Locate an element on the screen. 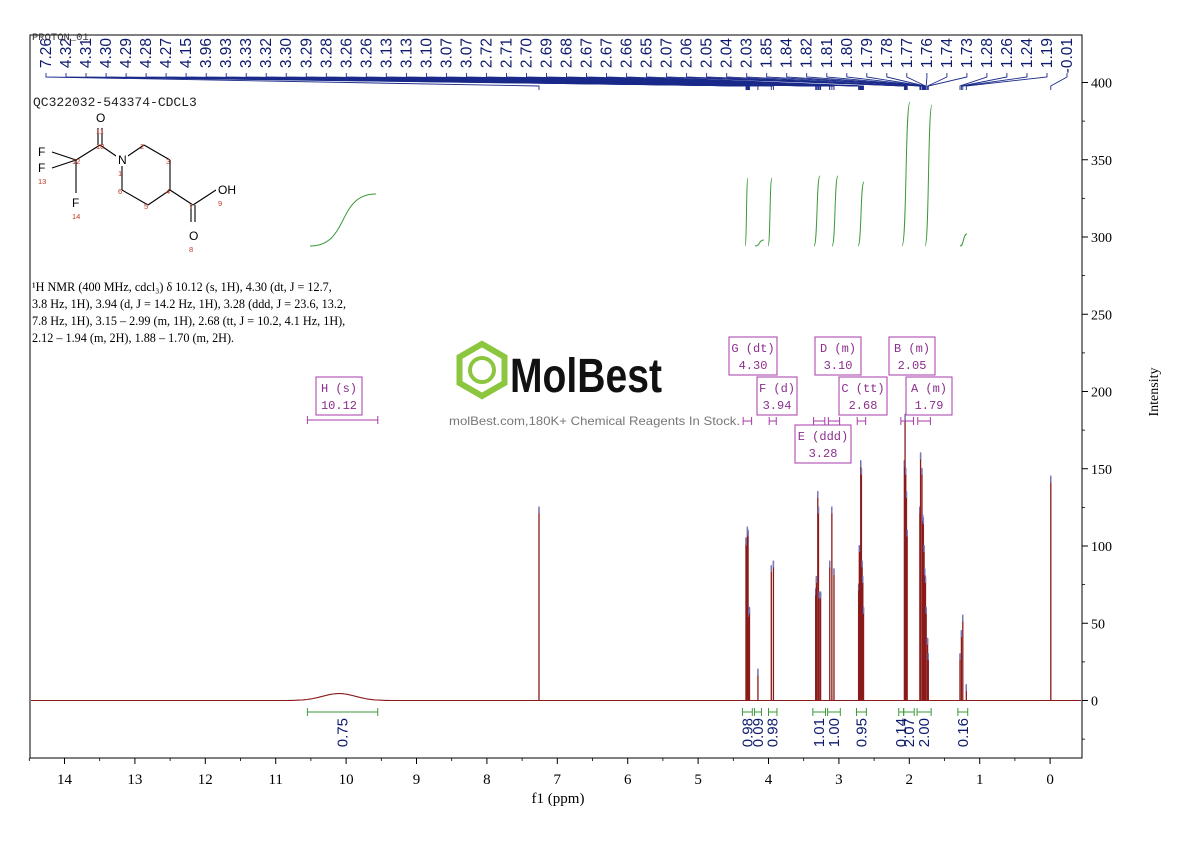 This screenshot has width=1190, height=846. multiplet-shift: 3.10 is located at coordinates (838, 366).